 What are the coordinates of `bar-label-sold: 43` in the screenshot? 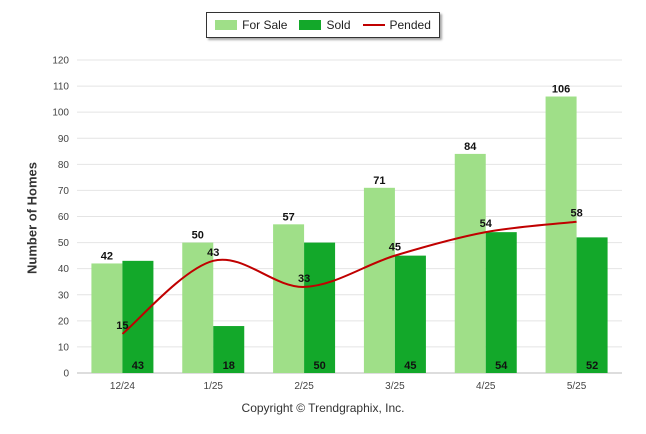 It's located at (138, 366).